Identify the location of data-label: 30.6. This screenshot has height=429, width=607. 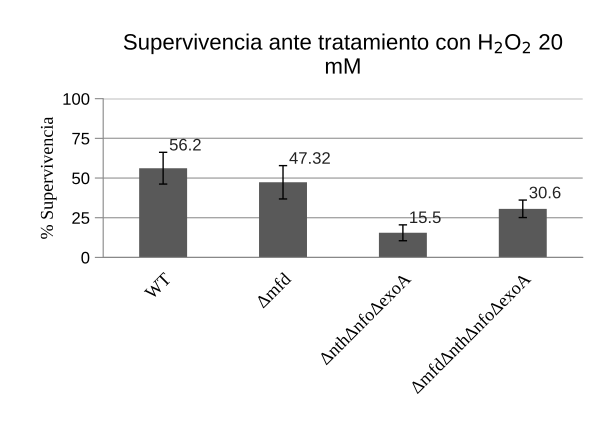
(544, 192).